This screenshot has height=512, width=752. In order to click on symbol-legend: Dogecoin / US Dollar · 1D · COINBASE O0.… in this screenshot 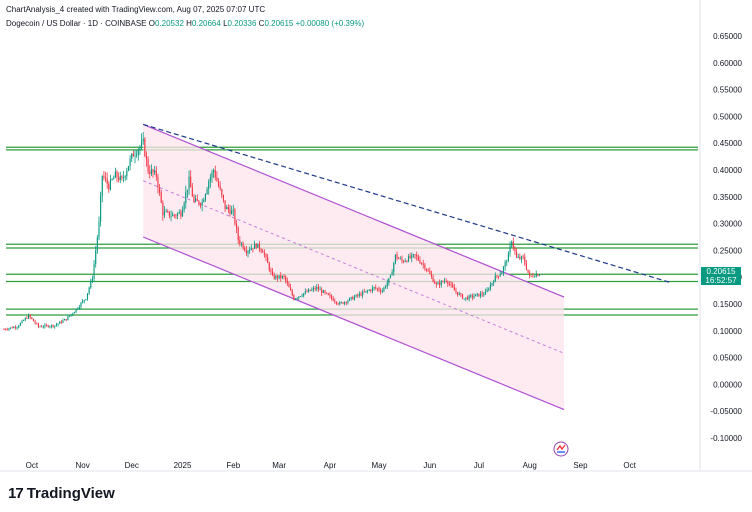, I will do `click(185, 23)`.